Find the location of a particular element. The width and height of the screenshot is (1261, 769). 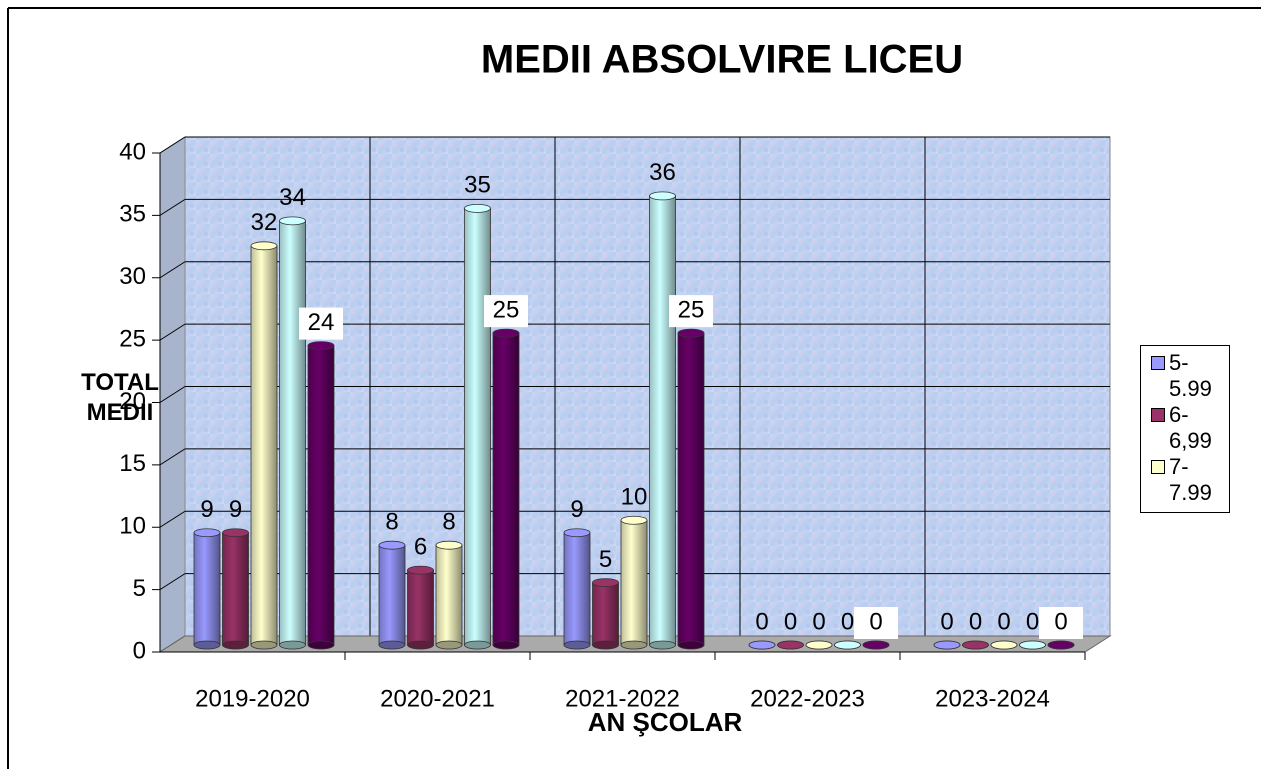

x-tick-label: 2021-2022 is located at coordinates (622, 698).